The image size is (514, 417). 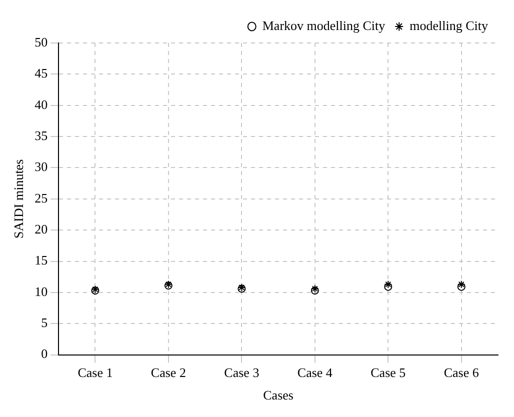 What do you see at coordinates (41, 198) in the screenshot?
I see `y-tick-label: 25` at bounding box center [41, 198].